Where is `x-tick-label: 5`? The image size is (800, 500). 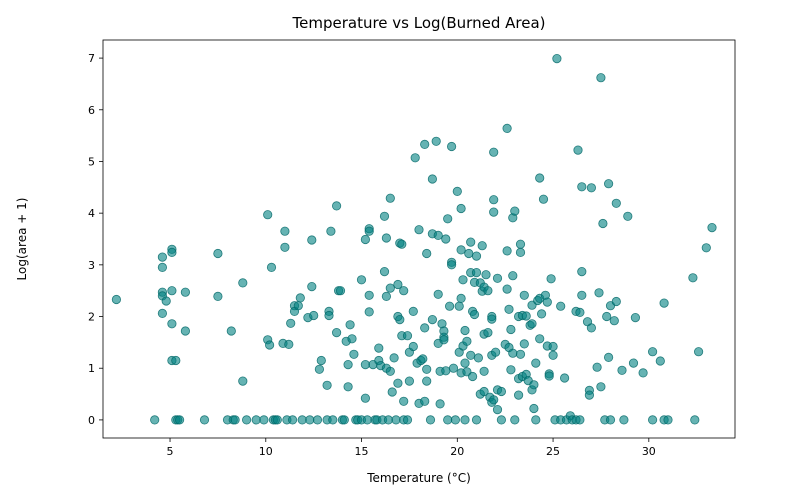
x-tick-label: 5 is located at coordinates (170, 451).